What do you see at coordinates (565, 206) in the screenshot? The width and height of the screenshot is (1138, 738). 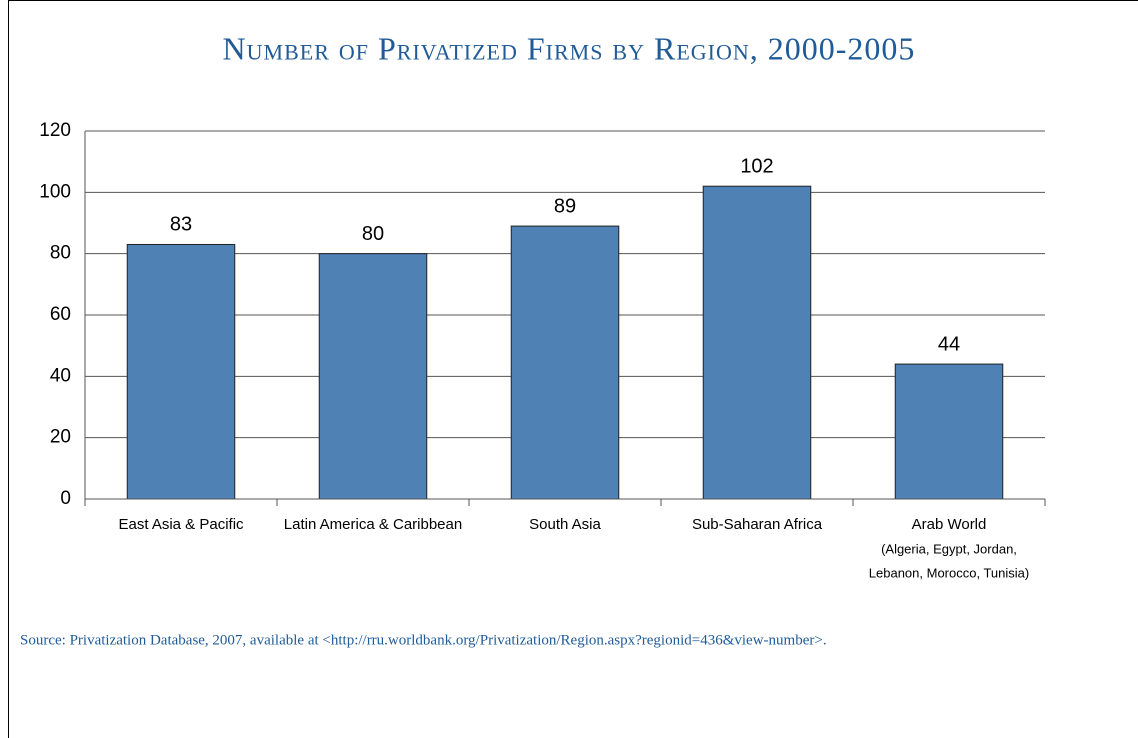 I see `value-label: 89` at bounding box center [565, 206].